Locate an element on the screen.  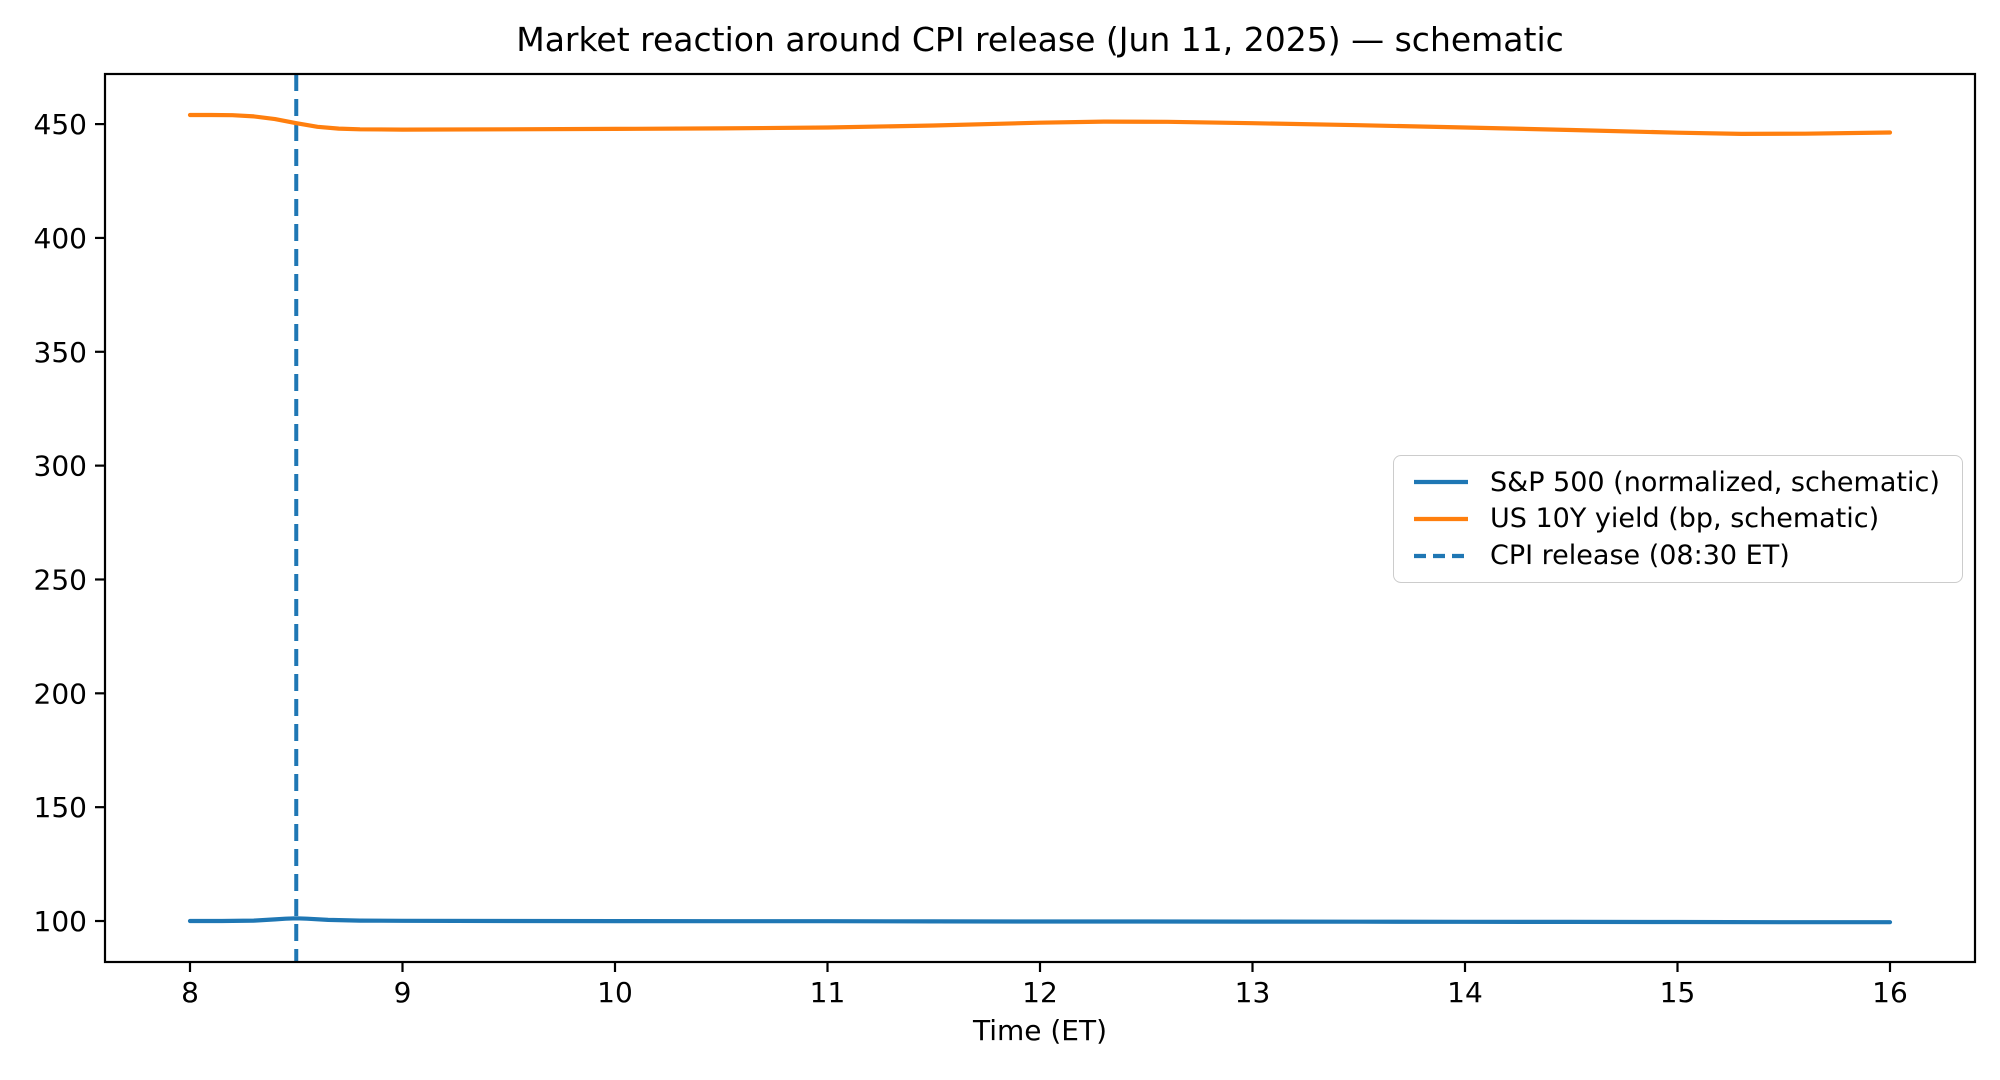
legend-entry-0: S&P 500 (normalized, schematic) is located at coordinates (1678, 482).